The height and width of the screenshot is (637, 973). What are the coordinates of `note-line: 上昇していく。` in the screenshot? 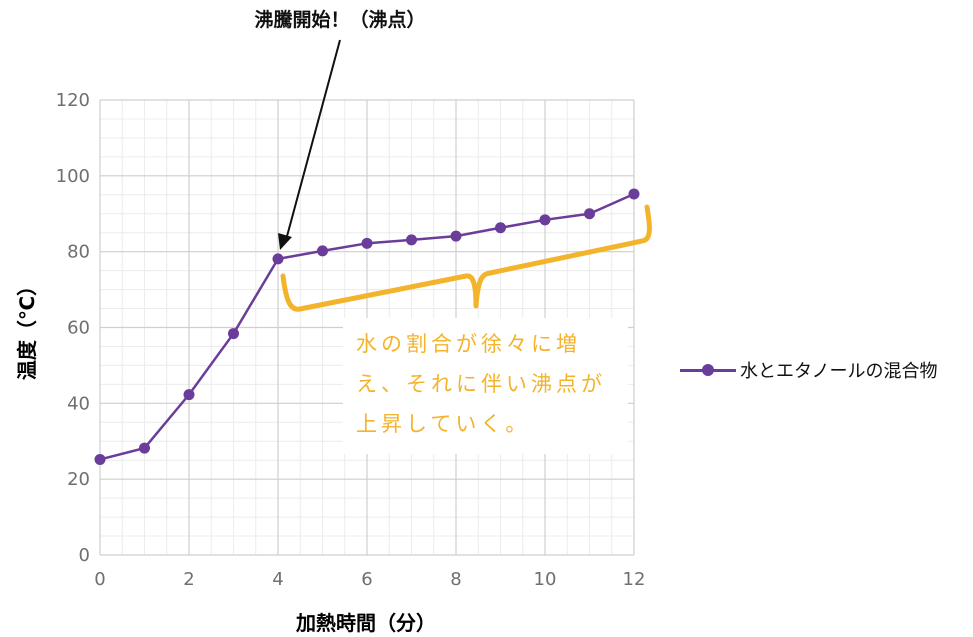 It's located at (443, 424).